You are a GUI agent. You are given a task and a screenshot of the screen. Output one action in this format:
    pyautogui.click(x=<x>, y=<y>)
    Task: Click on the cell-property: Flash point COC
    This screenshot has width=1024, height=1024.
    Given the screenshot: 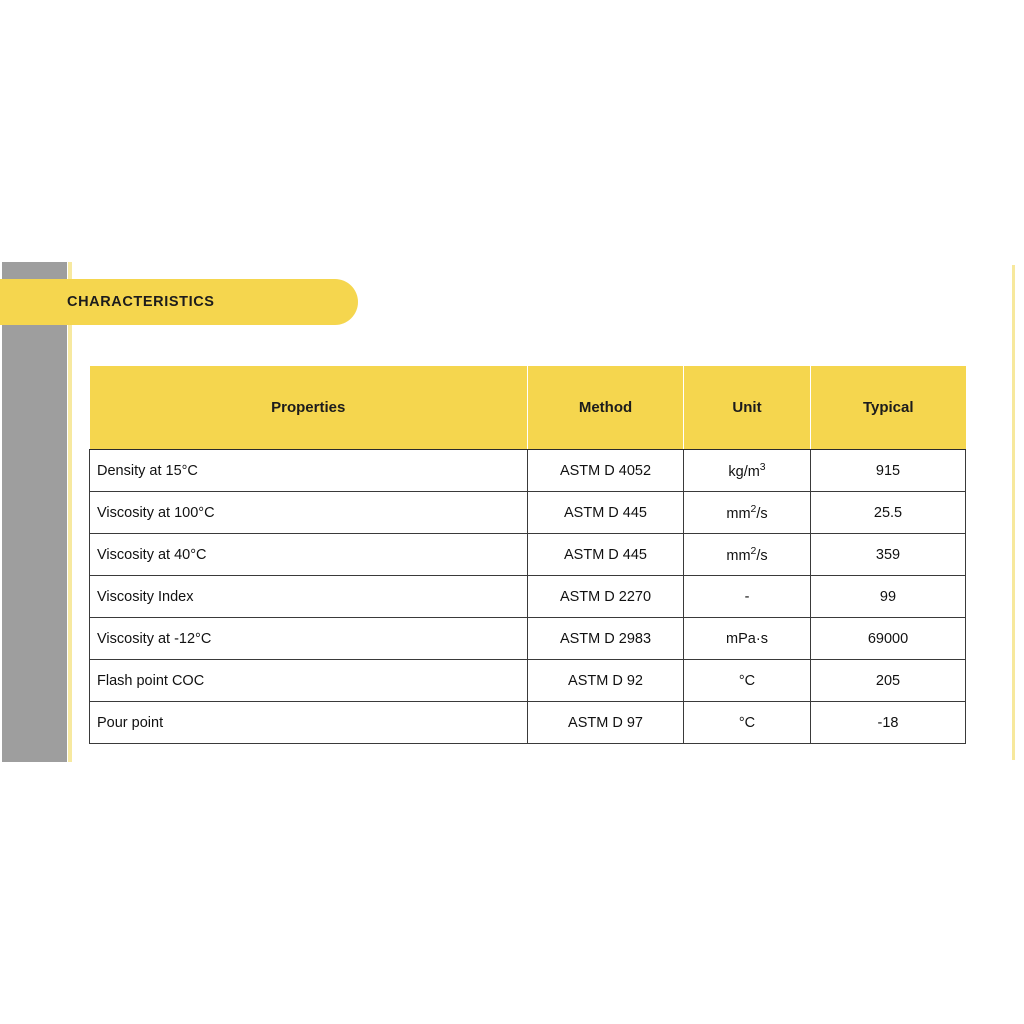 What is the action you would take?
    pyautogui.click(x=308, y=680)
    